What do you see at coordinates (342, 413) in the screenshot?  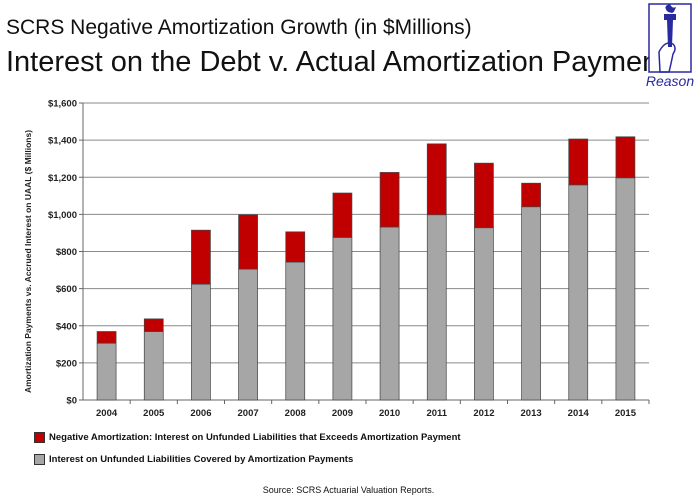 I see `x-tick-label: 2009` at bounding box center [342, 413].